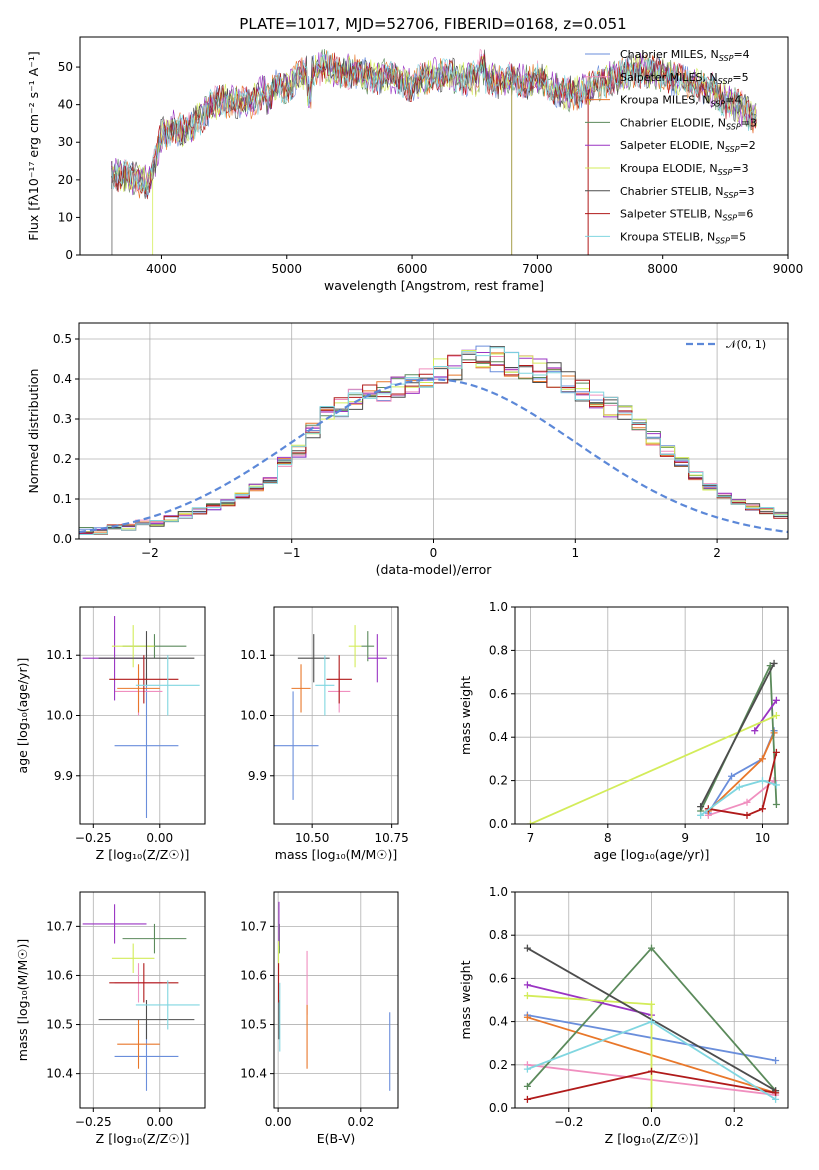 The image size is (819, 1170). Describe the element at coordinates (738, 798) in the screenshot. I see `weight-line-kroupa-stelib` at that location.